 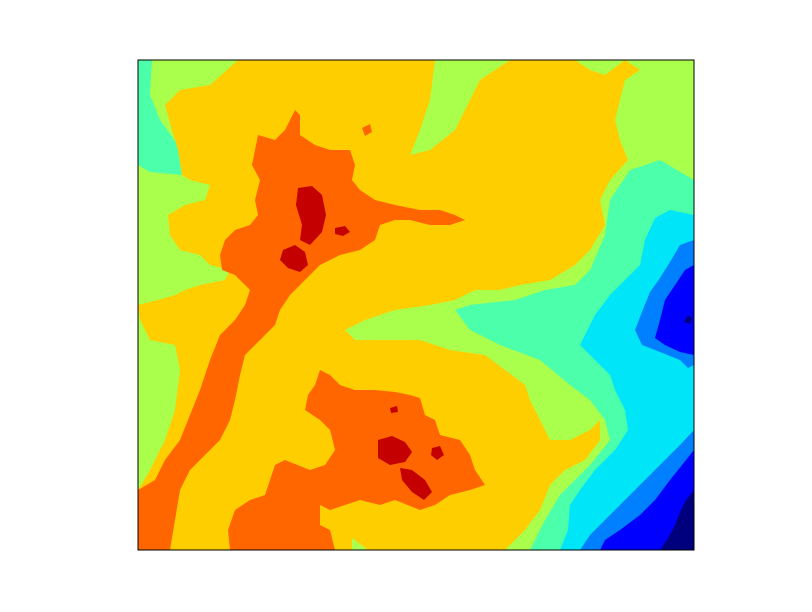 What do you see at coordinates (160, 117) in the screenshot?
I see `contour-level-4-left` at bounding box center [160, 117].